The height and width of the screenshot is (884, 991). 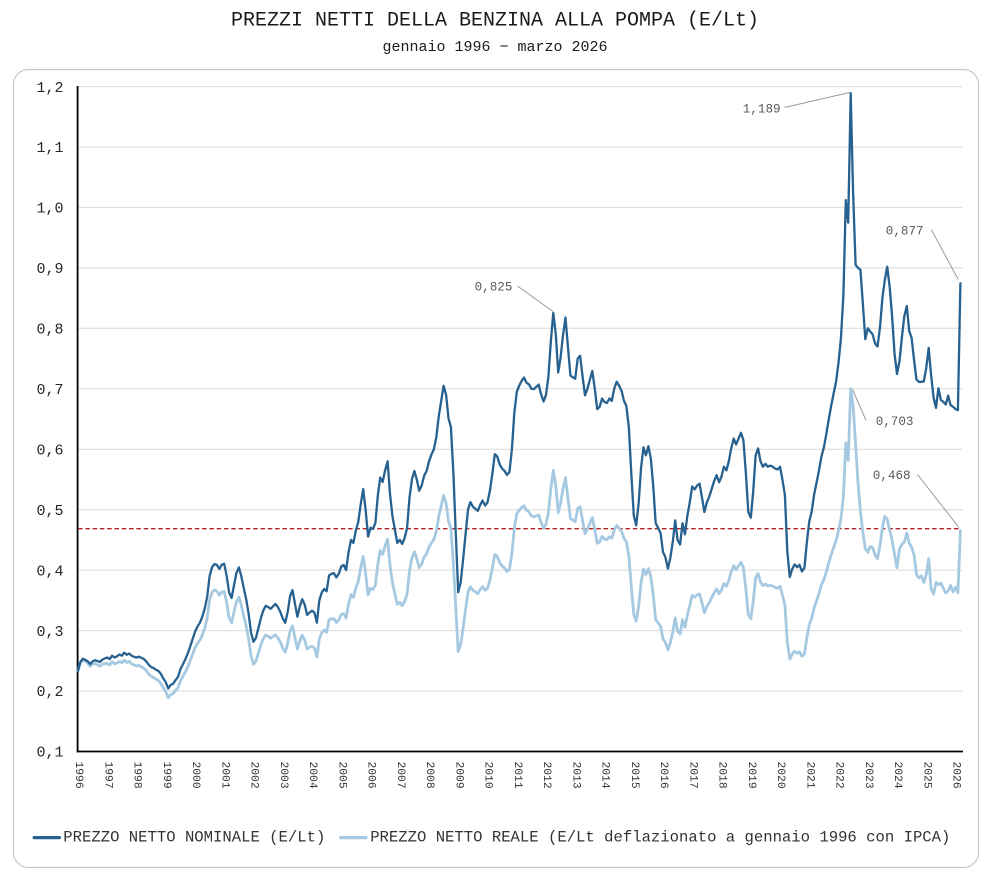 What do you see at coordinates (839, 775) in the screenshot?
I see `svg-text: 2022` at bounding box center [839, 775].